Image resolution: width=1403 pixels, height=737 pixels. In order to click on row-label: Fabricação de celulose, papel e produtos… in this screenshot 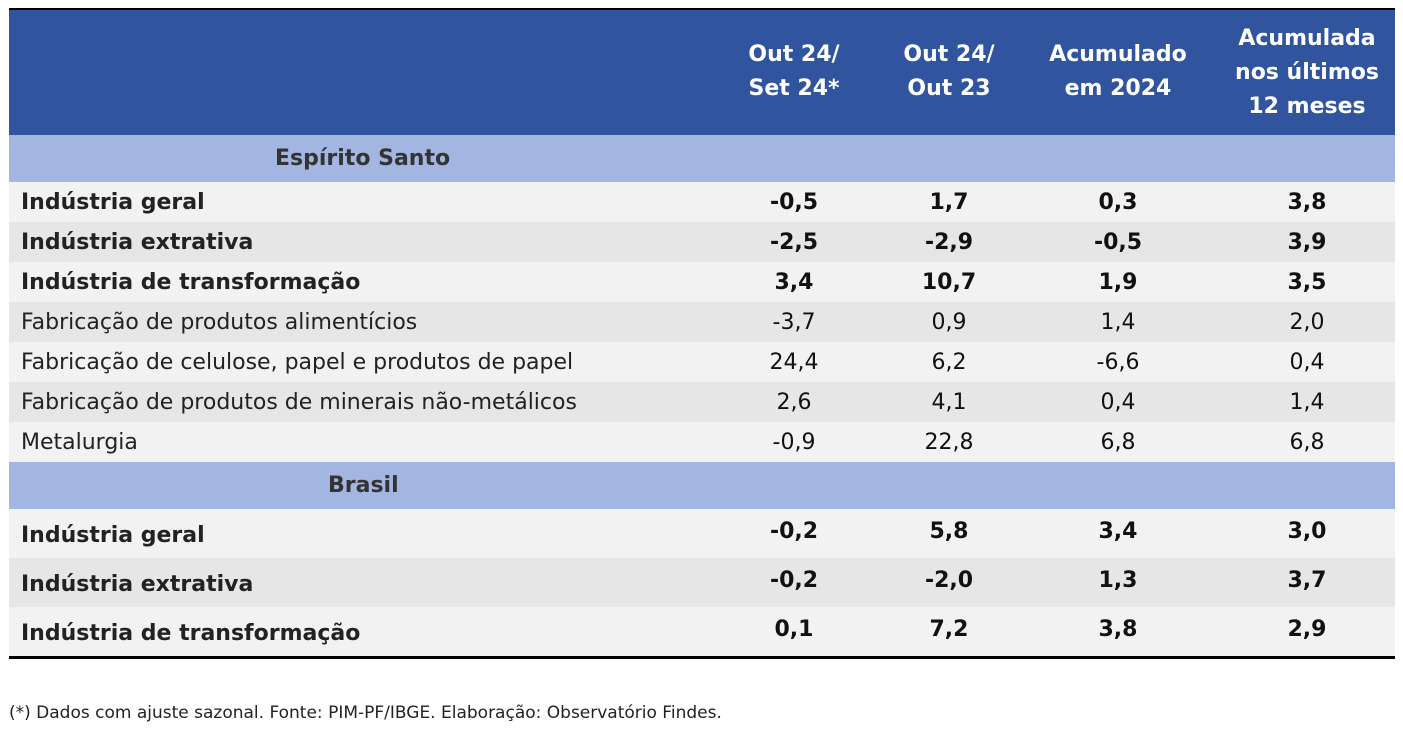, I will do `click(297, 362)`.